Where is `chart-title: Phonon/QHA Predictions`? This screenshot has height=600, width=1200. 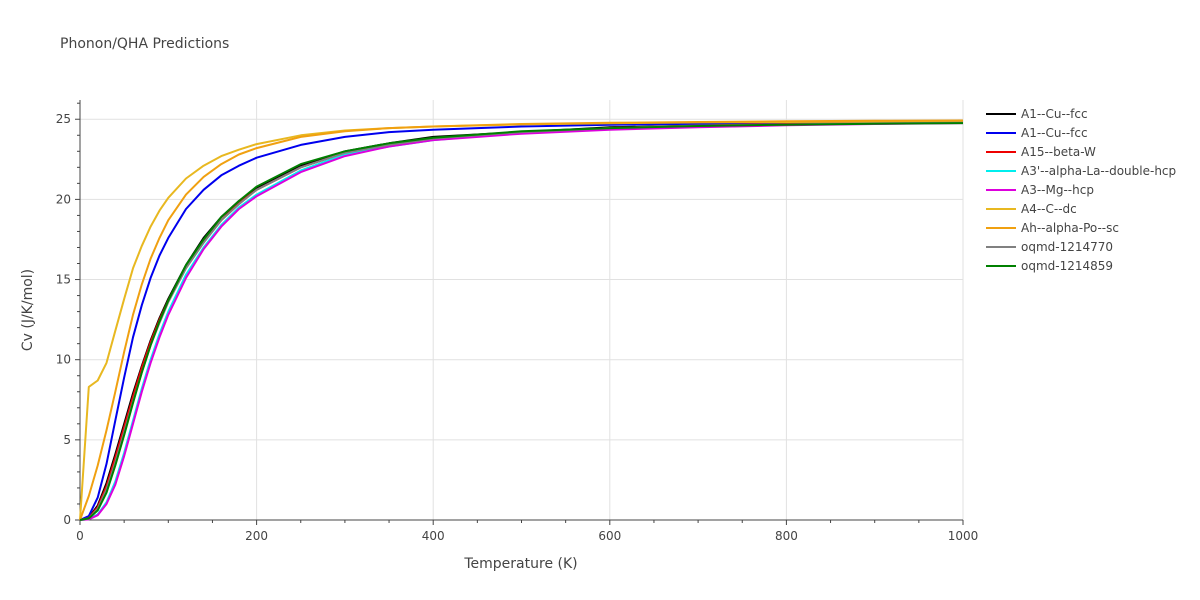
chart-title: Phonon/QHA Predictions is located at coordinates (145, 44).